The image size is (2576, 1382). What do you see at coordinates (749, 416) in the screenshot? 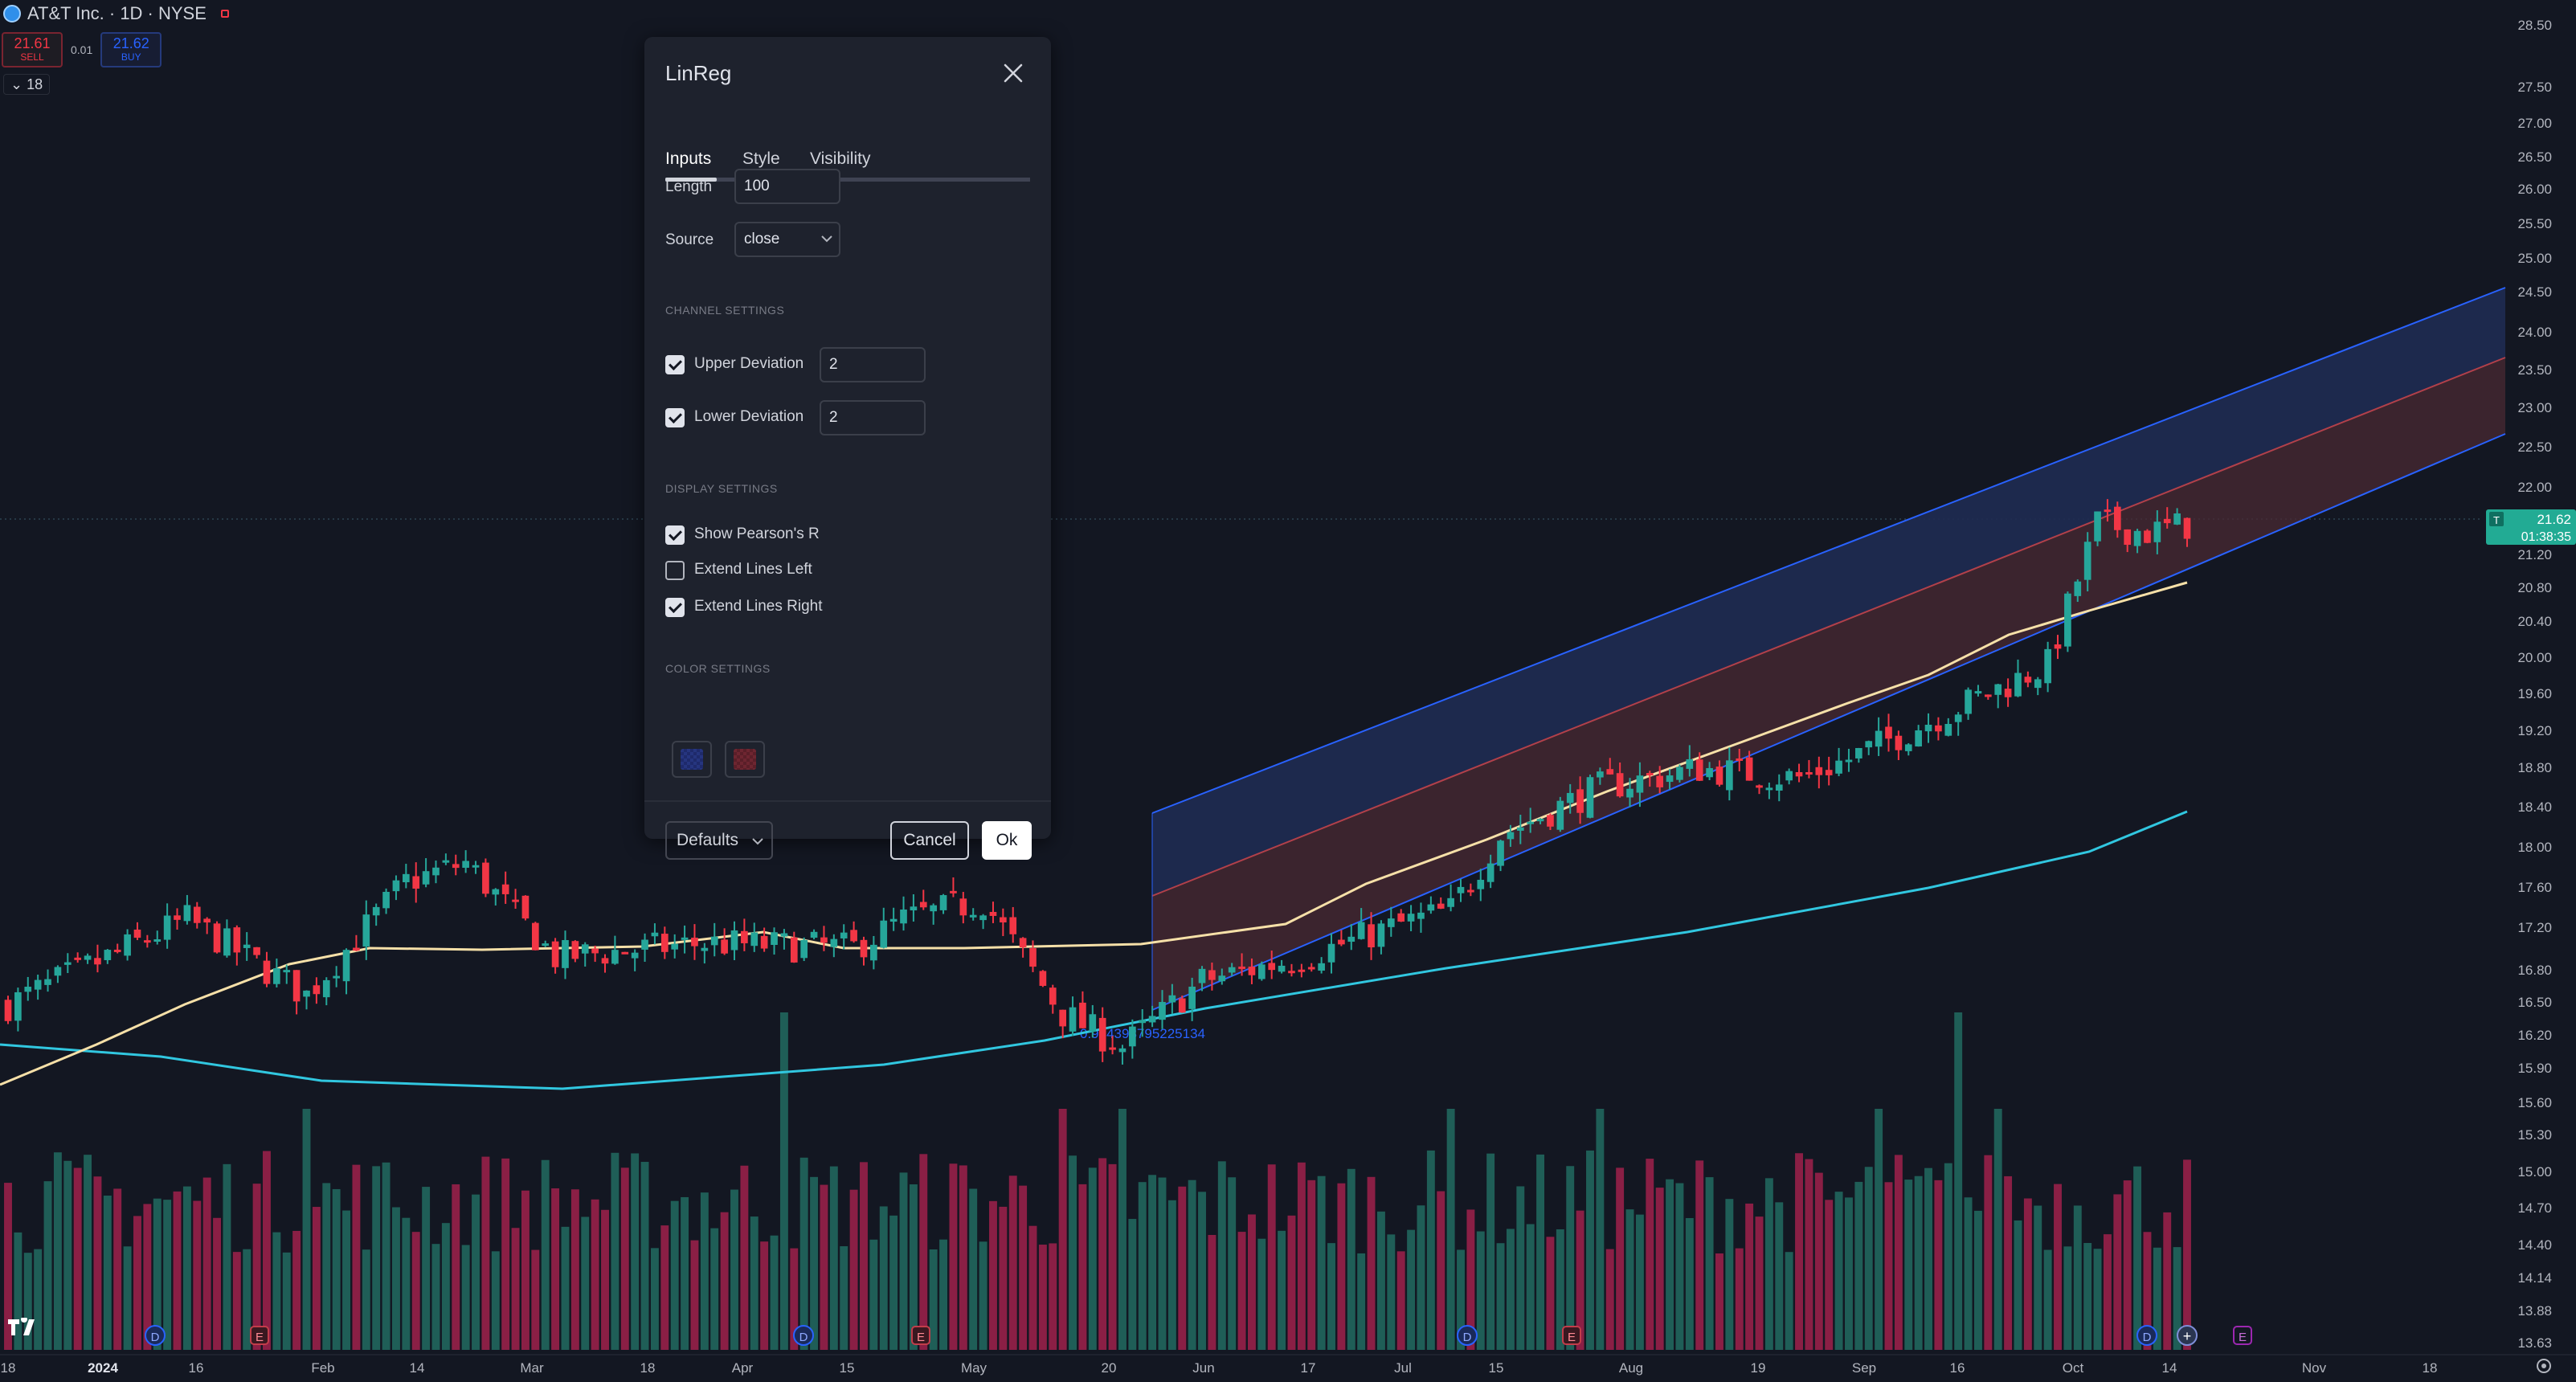
I see `lower-deviation-label: Lower Deviation` at bounding box center [749, 416].